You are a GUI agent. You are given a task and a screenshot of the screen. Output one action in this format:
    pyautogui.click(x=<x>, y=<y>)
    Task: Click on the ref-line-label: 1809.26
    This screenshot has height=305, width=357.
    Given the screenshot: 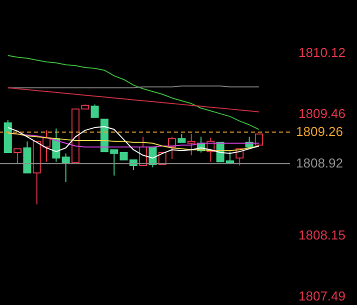 What is the action you would take?
    pyautogui.click(x=319, y=132)
    